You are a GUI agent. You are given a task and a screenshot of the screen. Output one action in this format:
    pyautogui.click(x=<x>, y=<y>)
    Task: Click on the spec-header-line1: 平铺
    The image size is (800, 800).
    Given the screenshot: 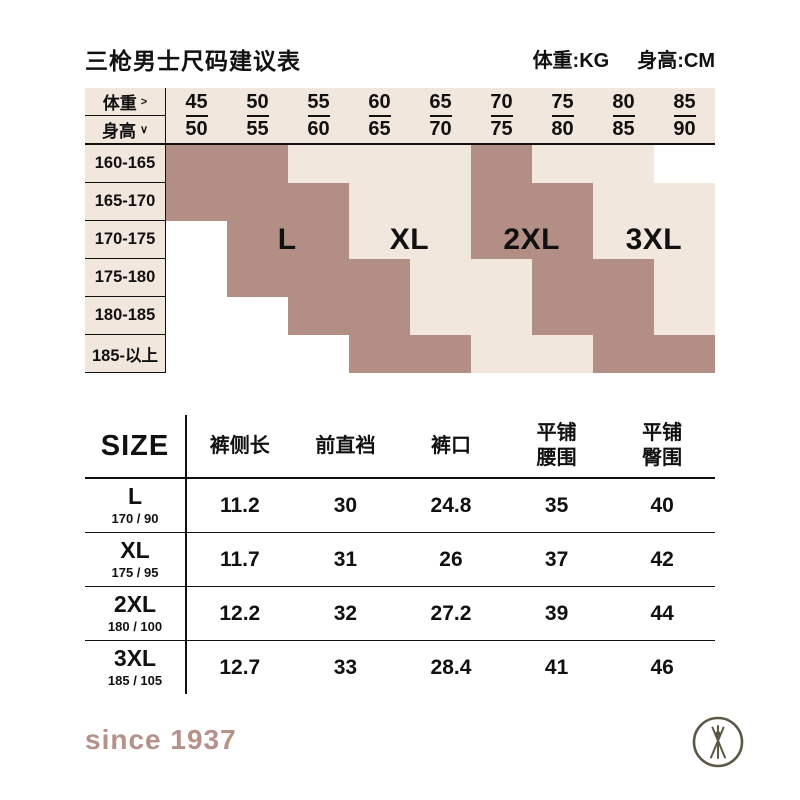 What is the action you would take?
    pyautogui.click(x=556, y=433)
    